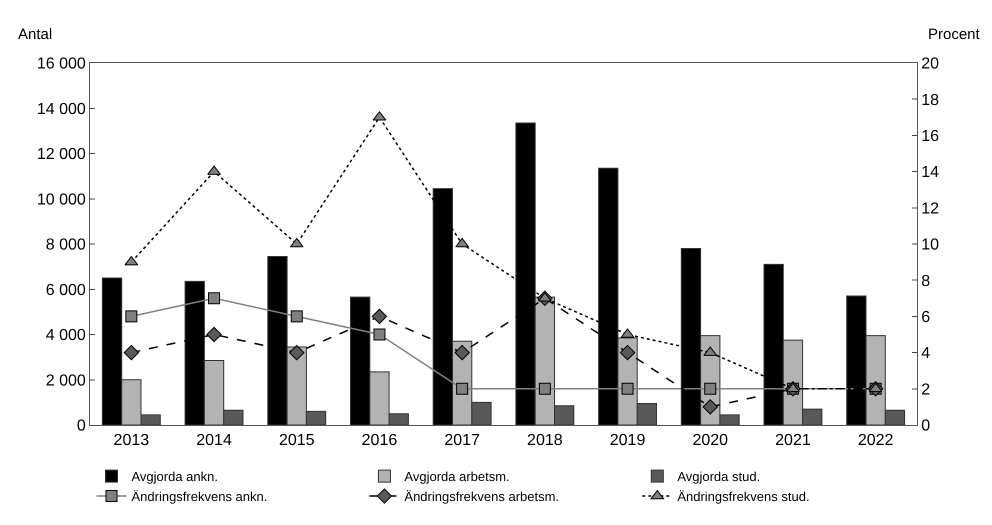  What do you see at coordinates (66, 335) in the screenshot?
I see `y-tick-label: 4 000` at bounding box center [66, 335].